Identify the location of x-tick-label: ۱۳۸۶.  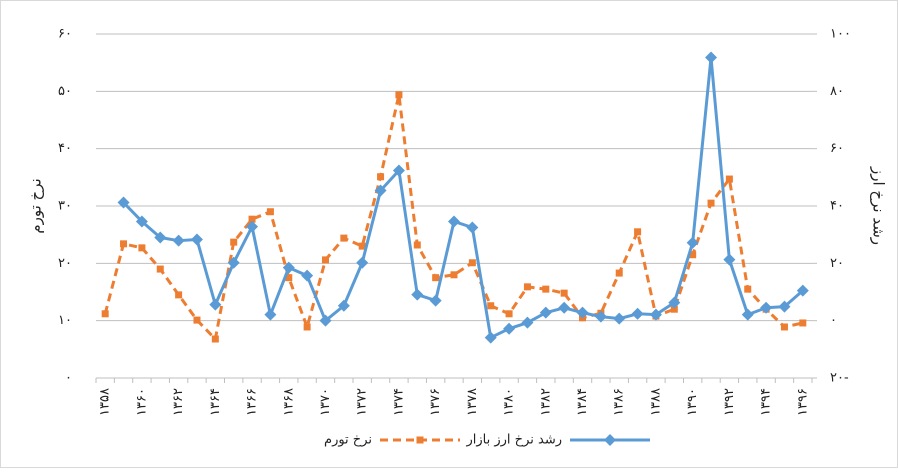
(619, 402).